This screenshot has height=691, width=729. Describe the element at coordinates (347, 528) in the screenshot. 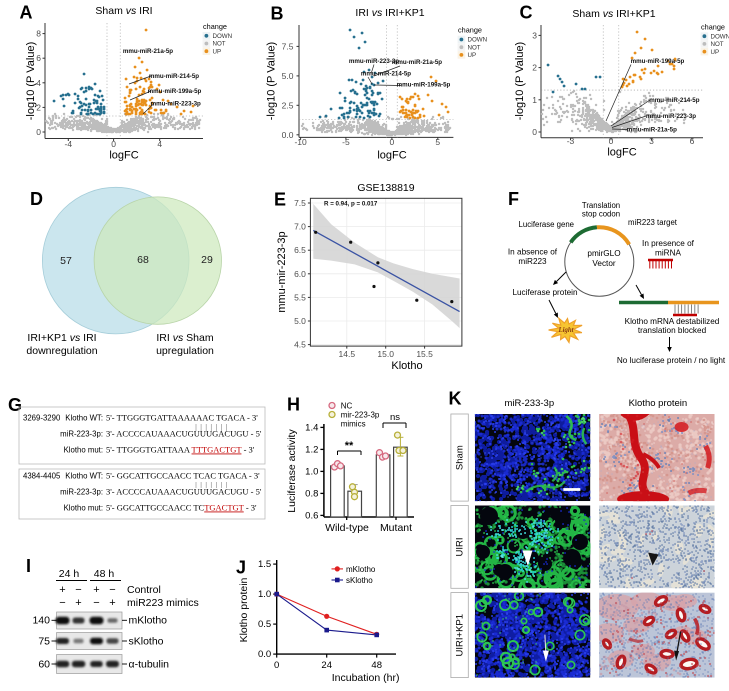

I see `svg-text: Wild-type` at that location.